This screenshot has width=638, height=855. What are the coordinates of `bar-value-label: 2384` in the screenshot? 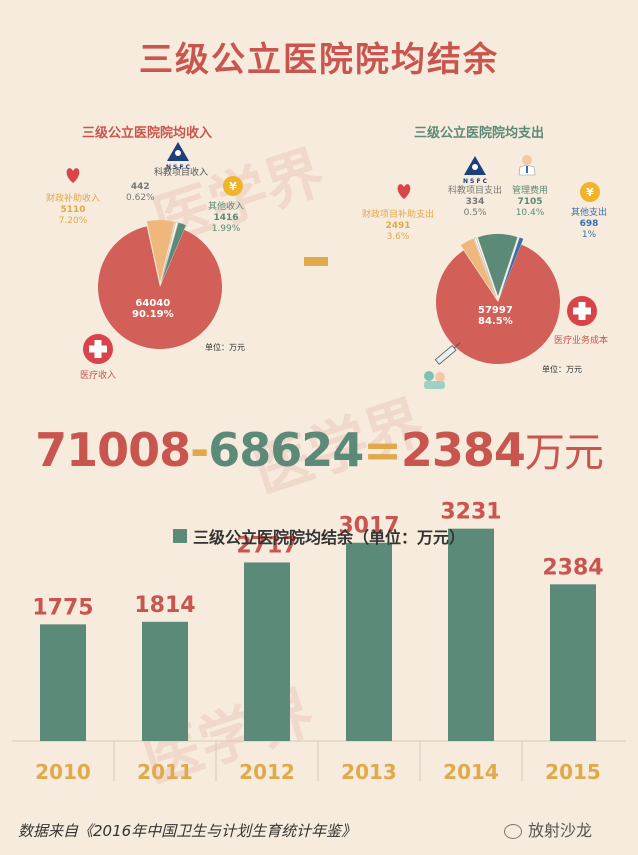 It's located at (572, 567).